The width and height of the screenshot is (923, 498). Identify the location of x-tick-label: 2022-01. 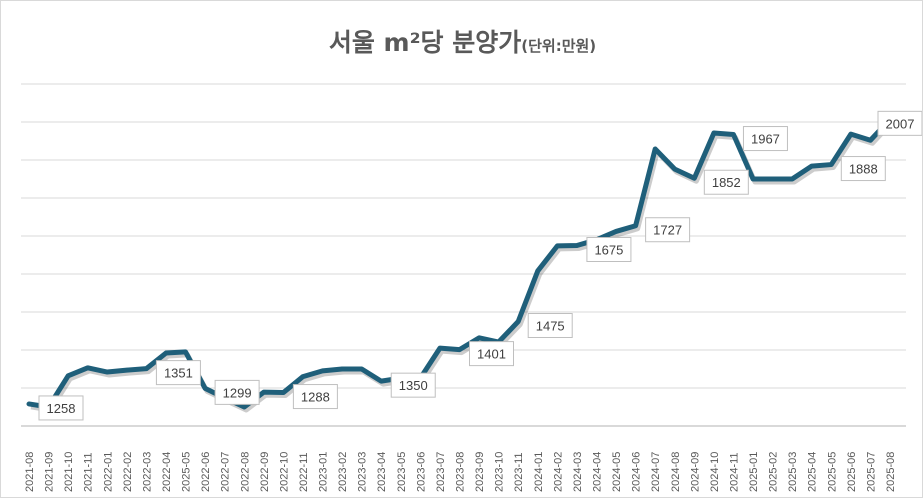
(108, 472).